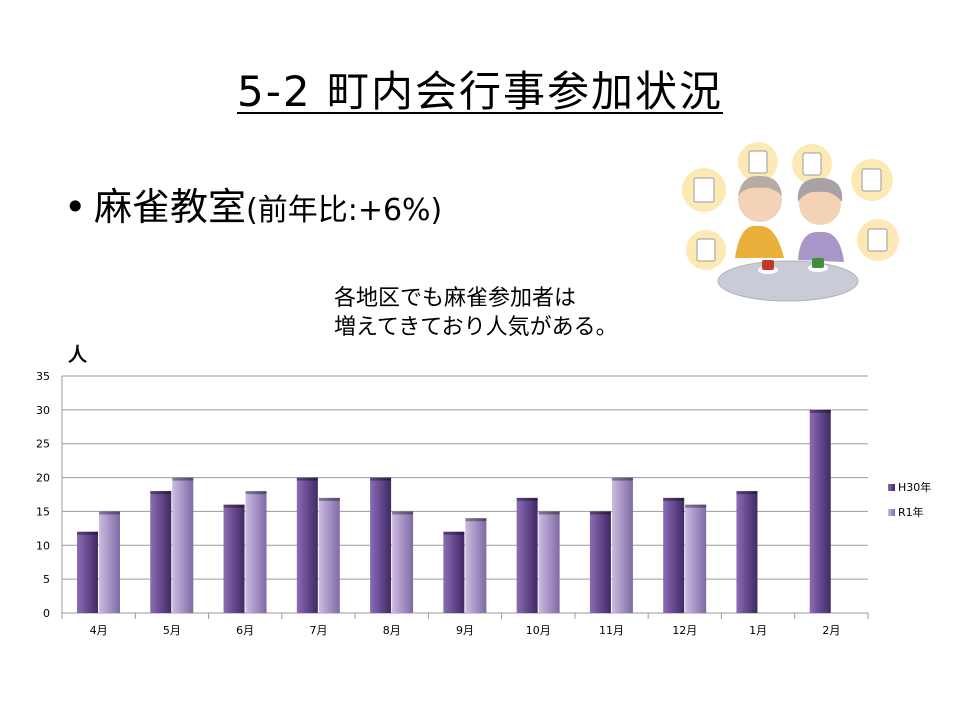 Image resolution: width=960 pixels, height=720 pixels. What do you see at coordinates (43, 444) in the screenshot?
I see `y-tick-label: 25` at bounding box center [43, 444].